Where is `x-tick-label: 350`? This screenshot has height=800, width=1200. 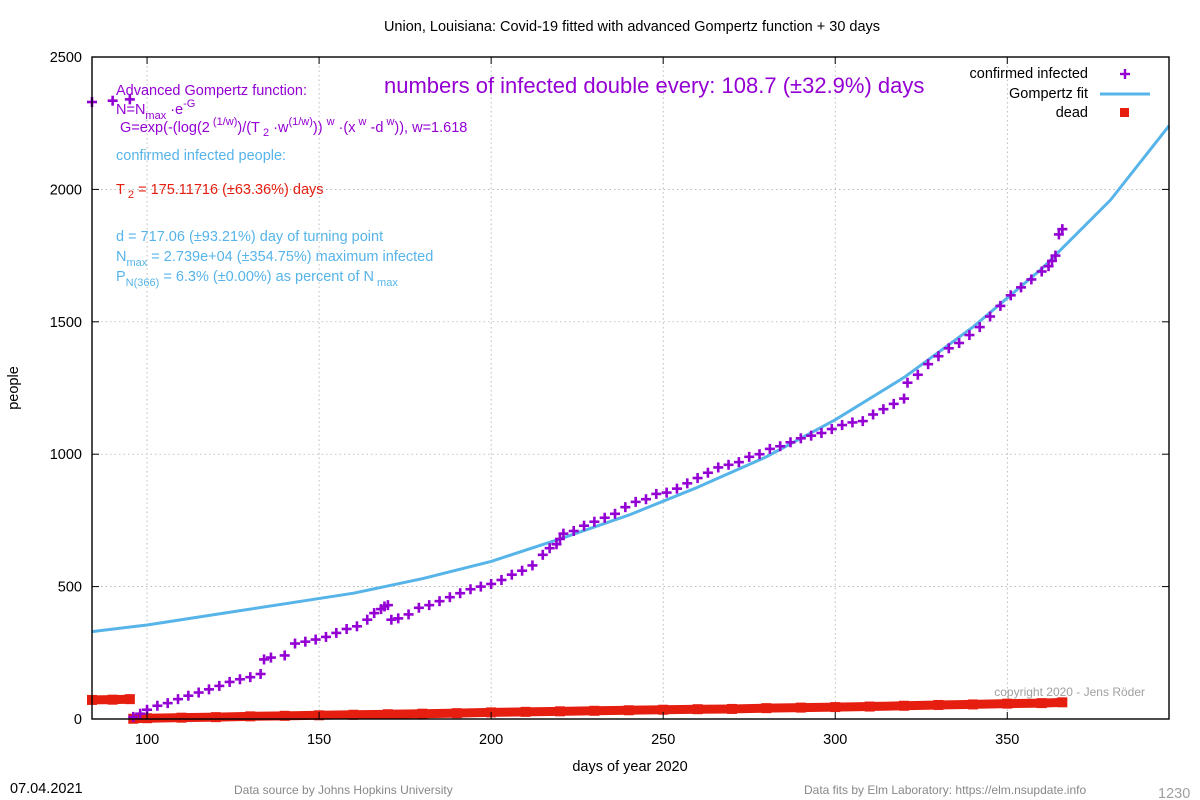 x-tick-label: 350 is located at coordinates (1007, 740).